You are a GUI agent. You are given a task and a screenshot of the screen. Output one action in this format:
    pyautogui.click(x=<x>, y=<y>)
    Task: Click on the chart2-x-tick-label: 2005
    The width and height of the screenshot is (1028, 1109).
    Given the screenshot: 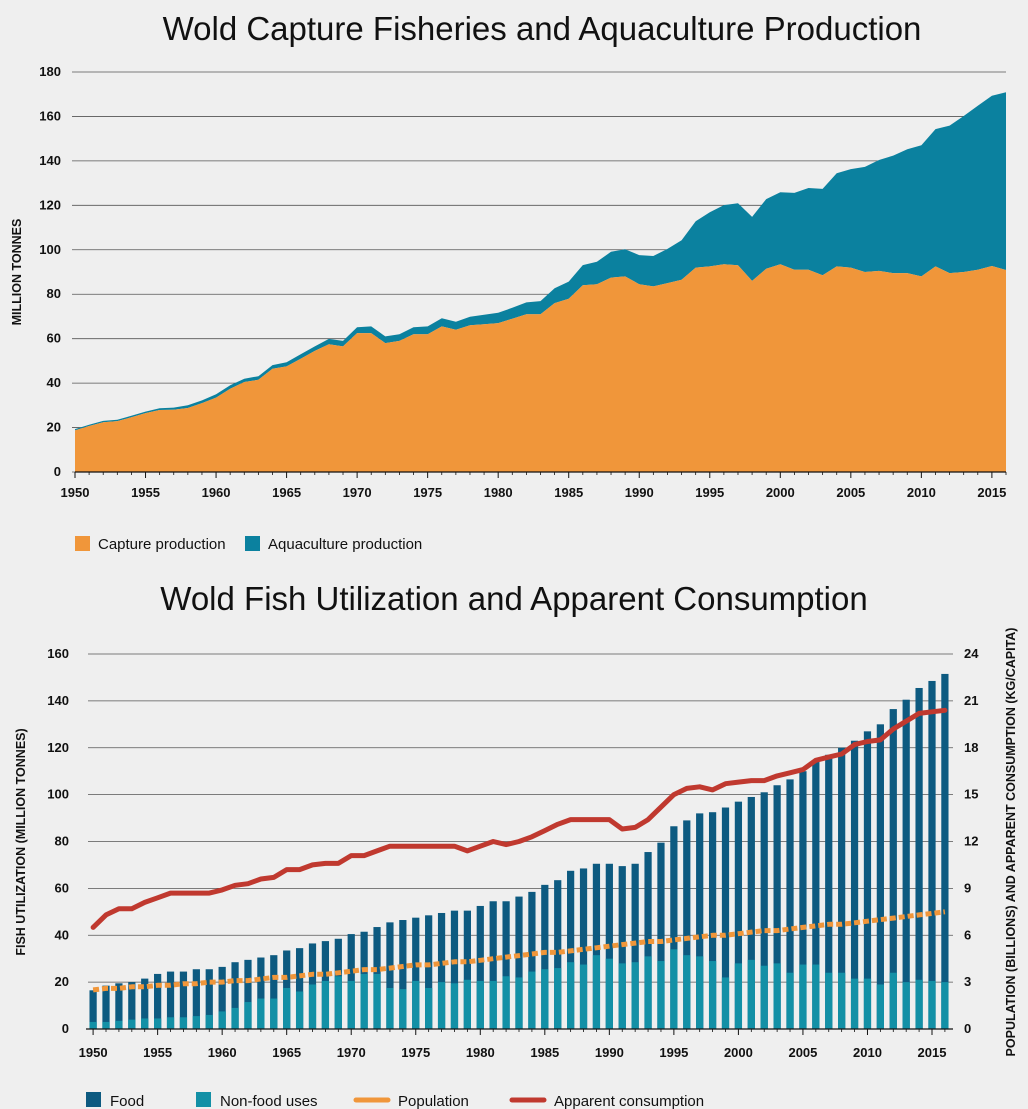 What is the action you would take?
    pyautogui.click(x=802, y=1052)
    